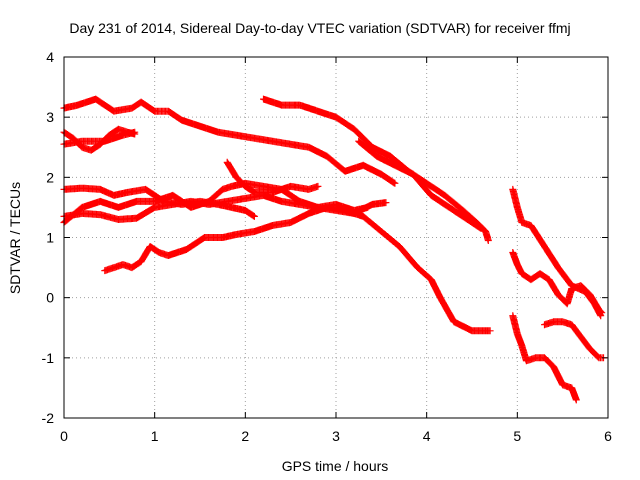 Image resolution: width=640 pixels, height=480 pixels. I want to click on x-tick-label: 3, so click(336, 436).